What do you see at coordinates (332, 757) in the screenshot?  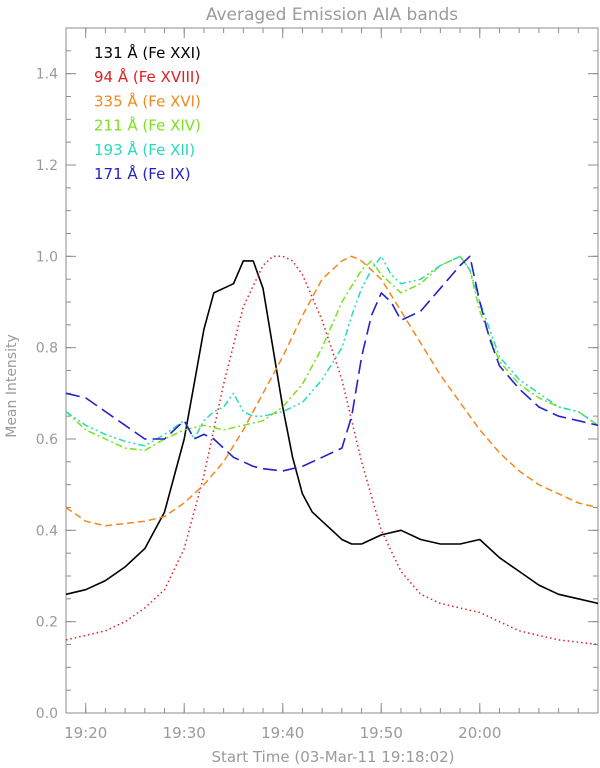 I see `x-axis-label: Start Time (03-Mar-11 19:18:02)` at bounding box center [332, 757].